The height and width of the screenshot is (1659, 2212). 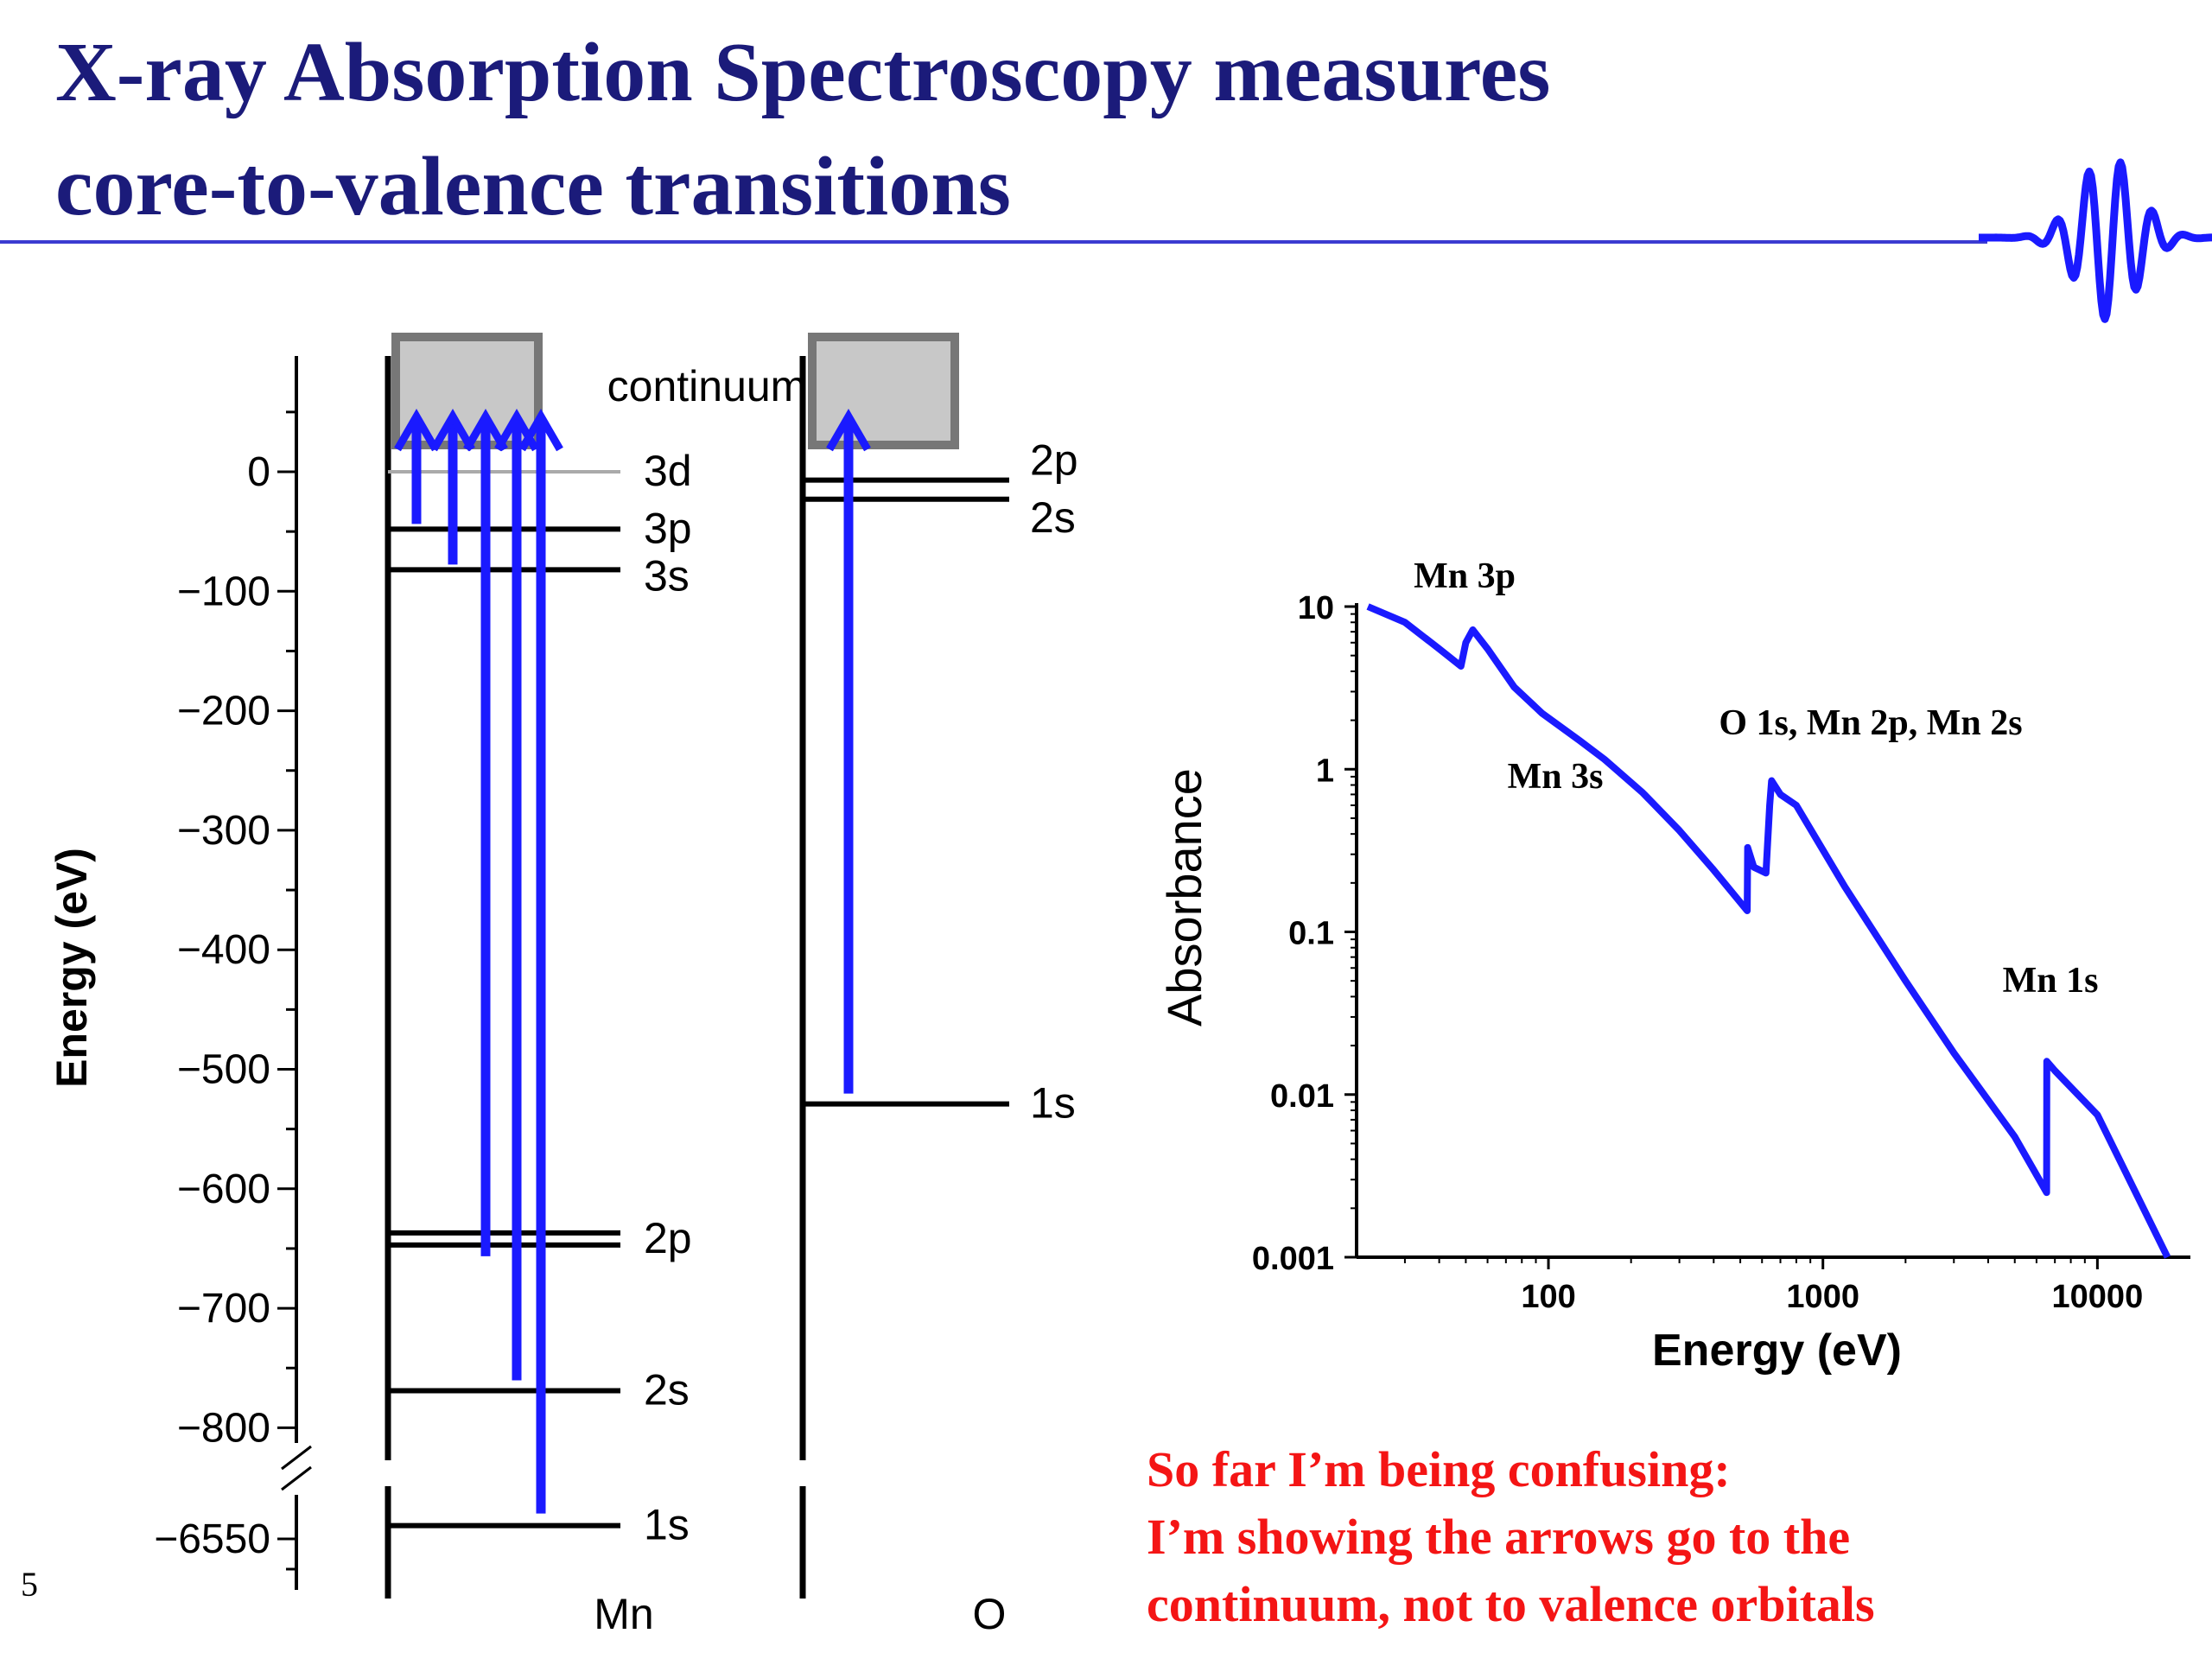 I want to click on column-name-label: Mn, so click(x=623, y=1614).